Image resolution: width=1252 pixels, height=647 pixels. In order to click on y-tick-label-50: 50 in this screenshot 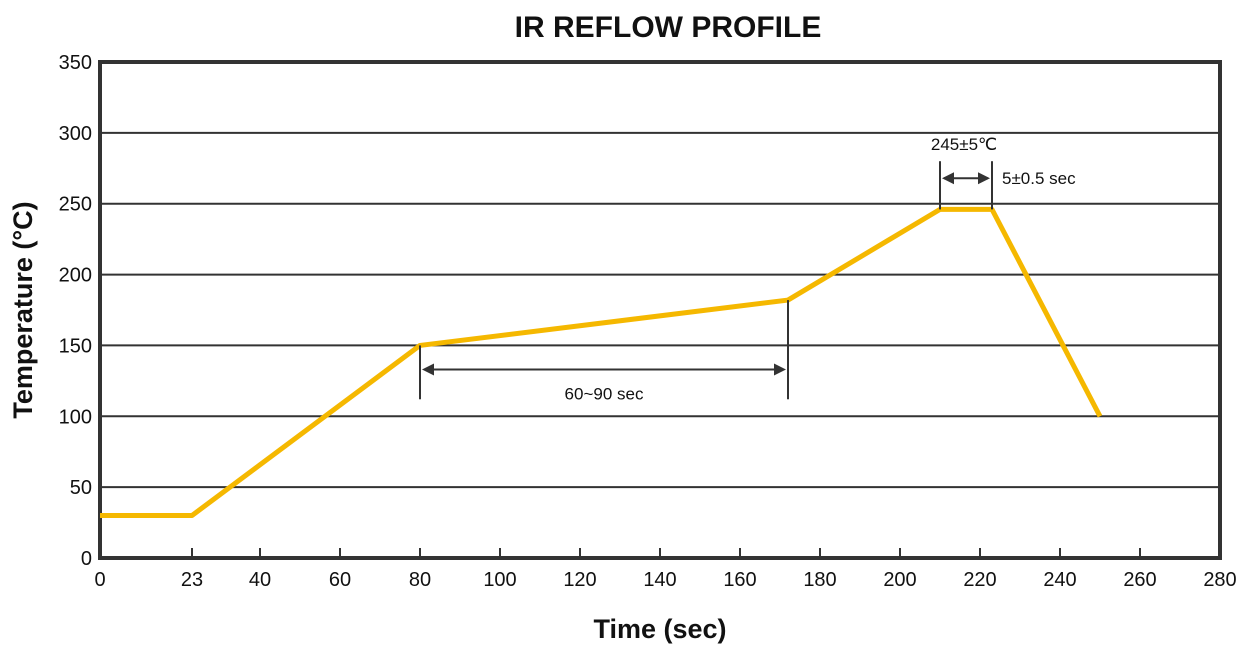, I will do `click(81, 488)`.